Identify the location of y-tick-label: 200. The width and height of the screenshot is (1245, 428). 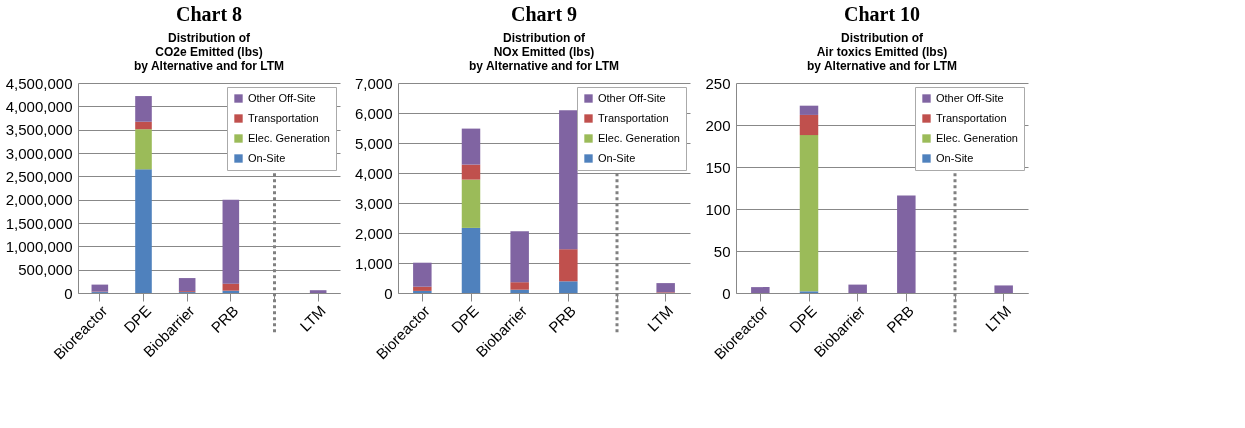
(718, 125).